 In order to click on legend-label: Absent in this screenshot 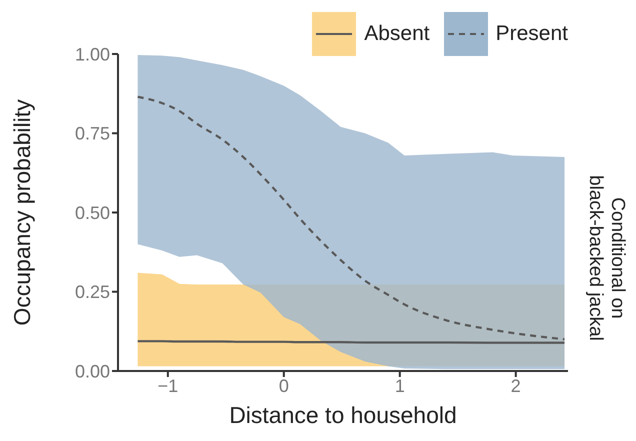, I will do `click(397, 34)`.